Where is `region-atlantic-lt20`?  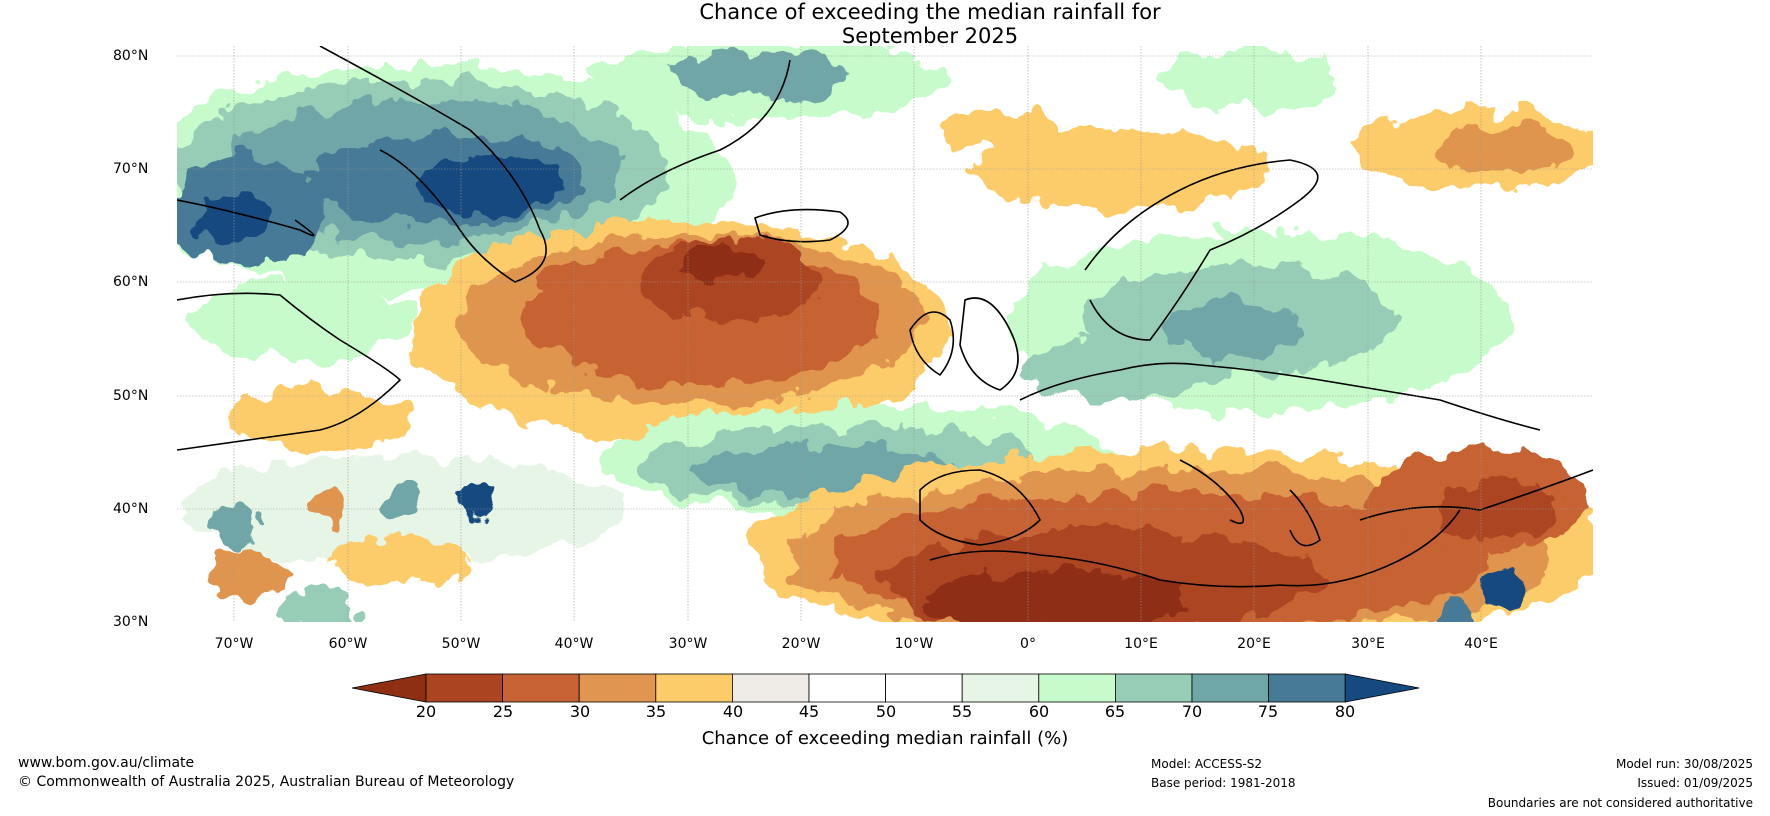
region-atlantic-lt20 is located at coordinates (720, 265).